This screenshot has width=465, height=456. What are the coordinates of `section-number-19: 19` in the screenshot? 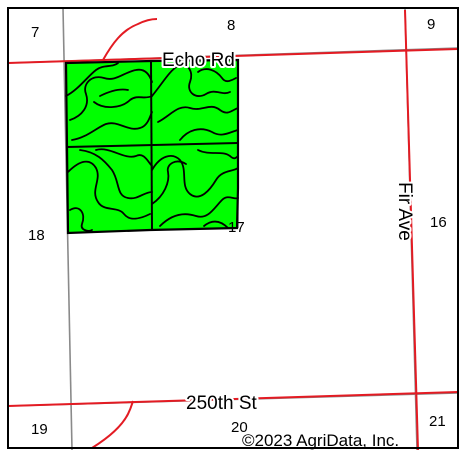 It's located at (39, 429).